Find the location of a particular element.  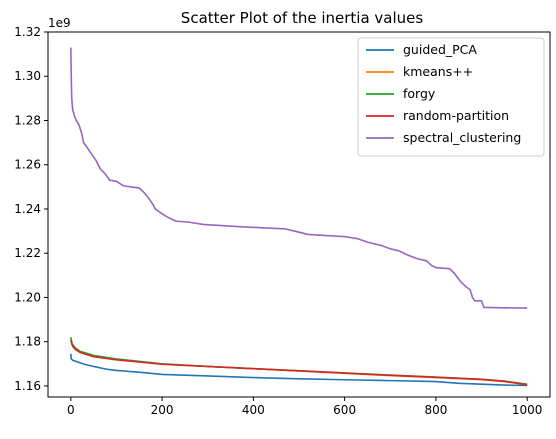

legend-label-guided-pca: guided_PCA is located at coordinates (440, 49).